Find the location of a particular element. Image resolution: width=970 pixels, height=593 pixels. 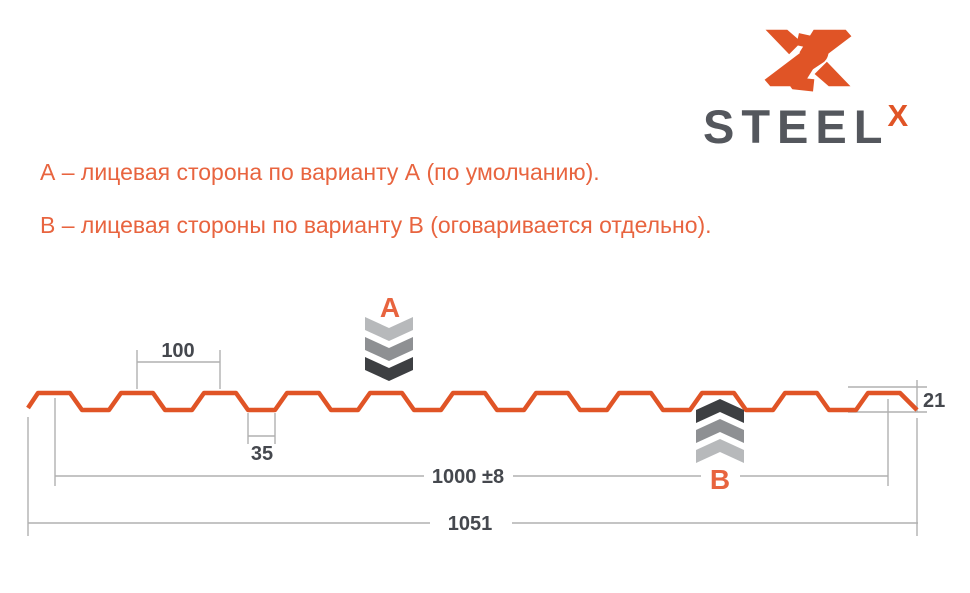

brand-wordmark: STEEL X is located at coordinates (806, 125).